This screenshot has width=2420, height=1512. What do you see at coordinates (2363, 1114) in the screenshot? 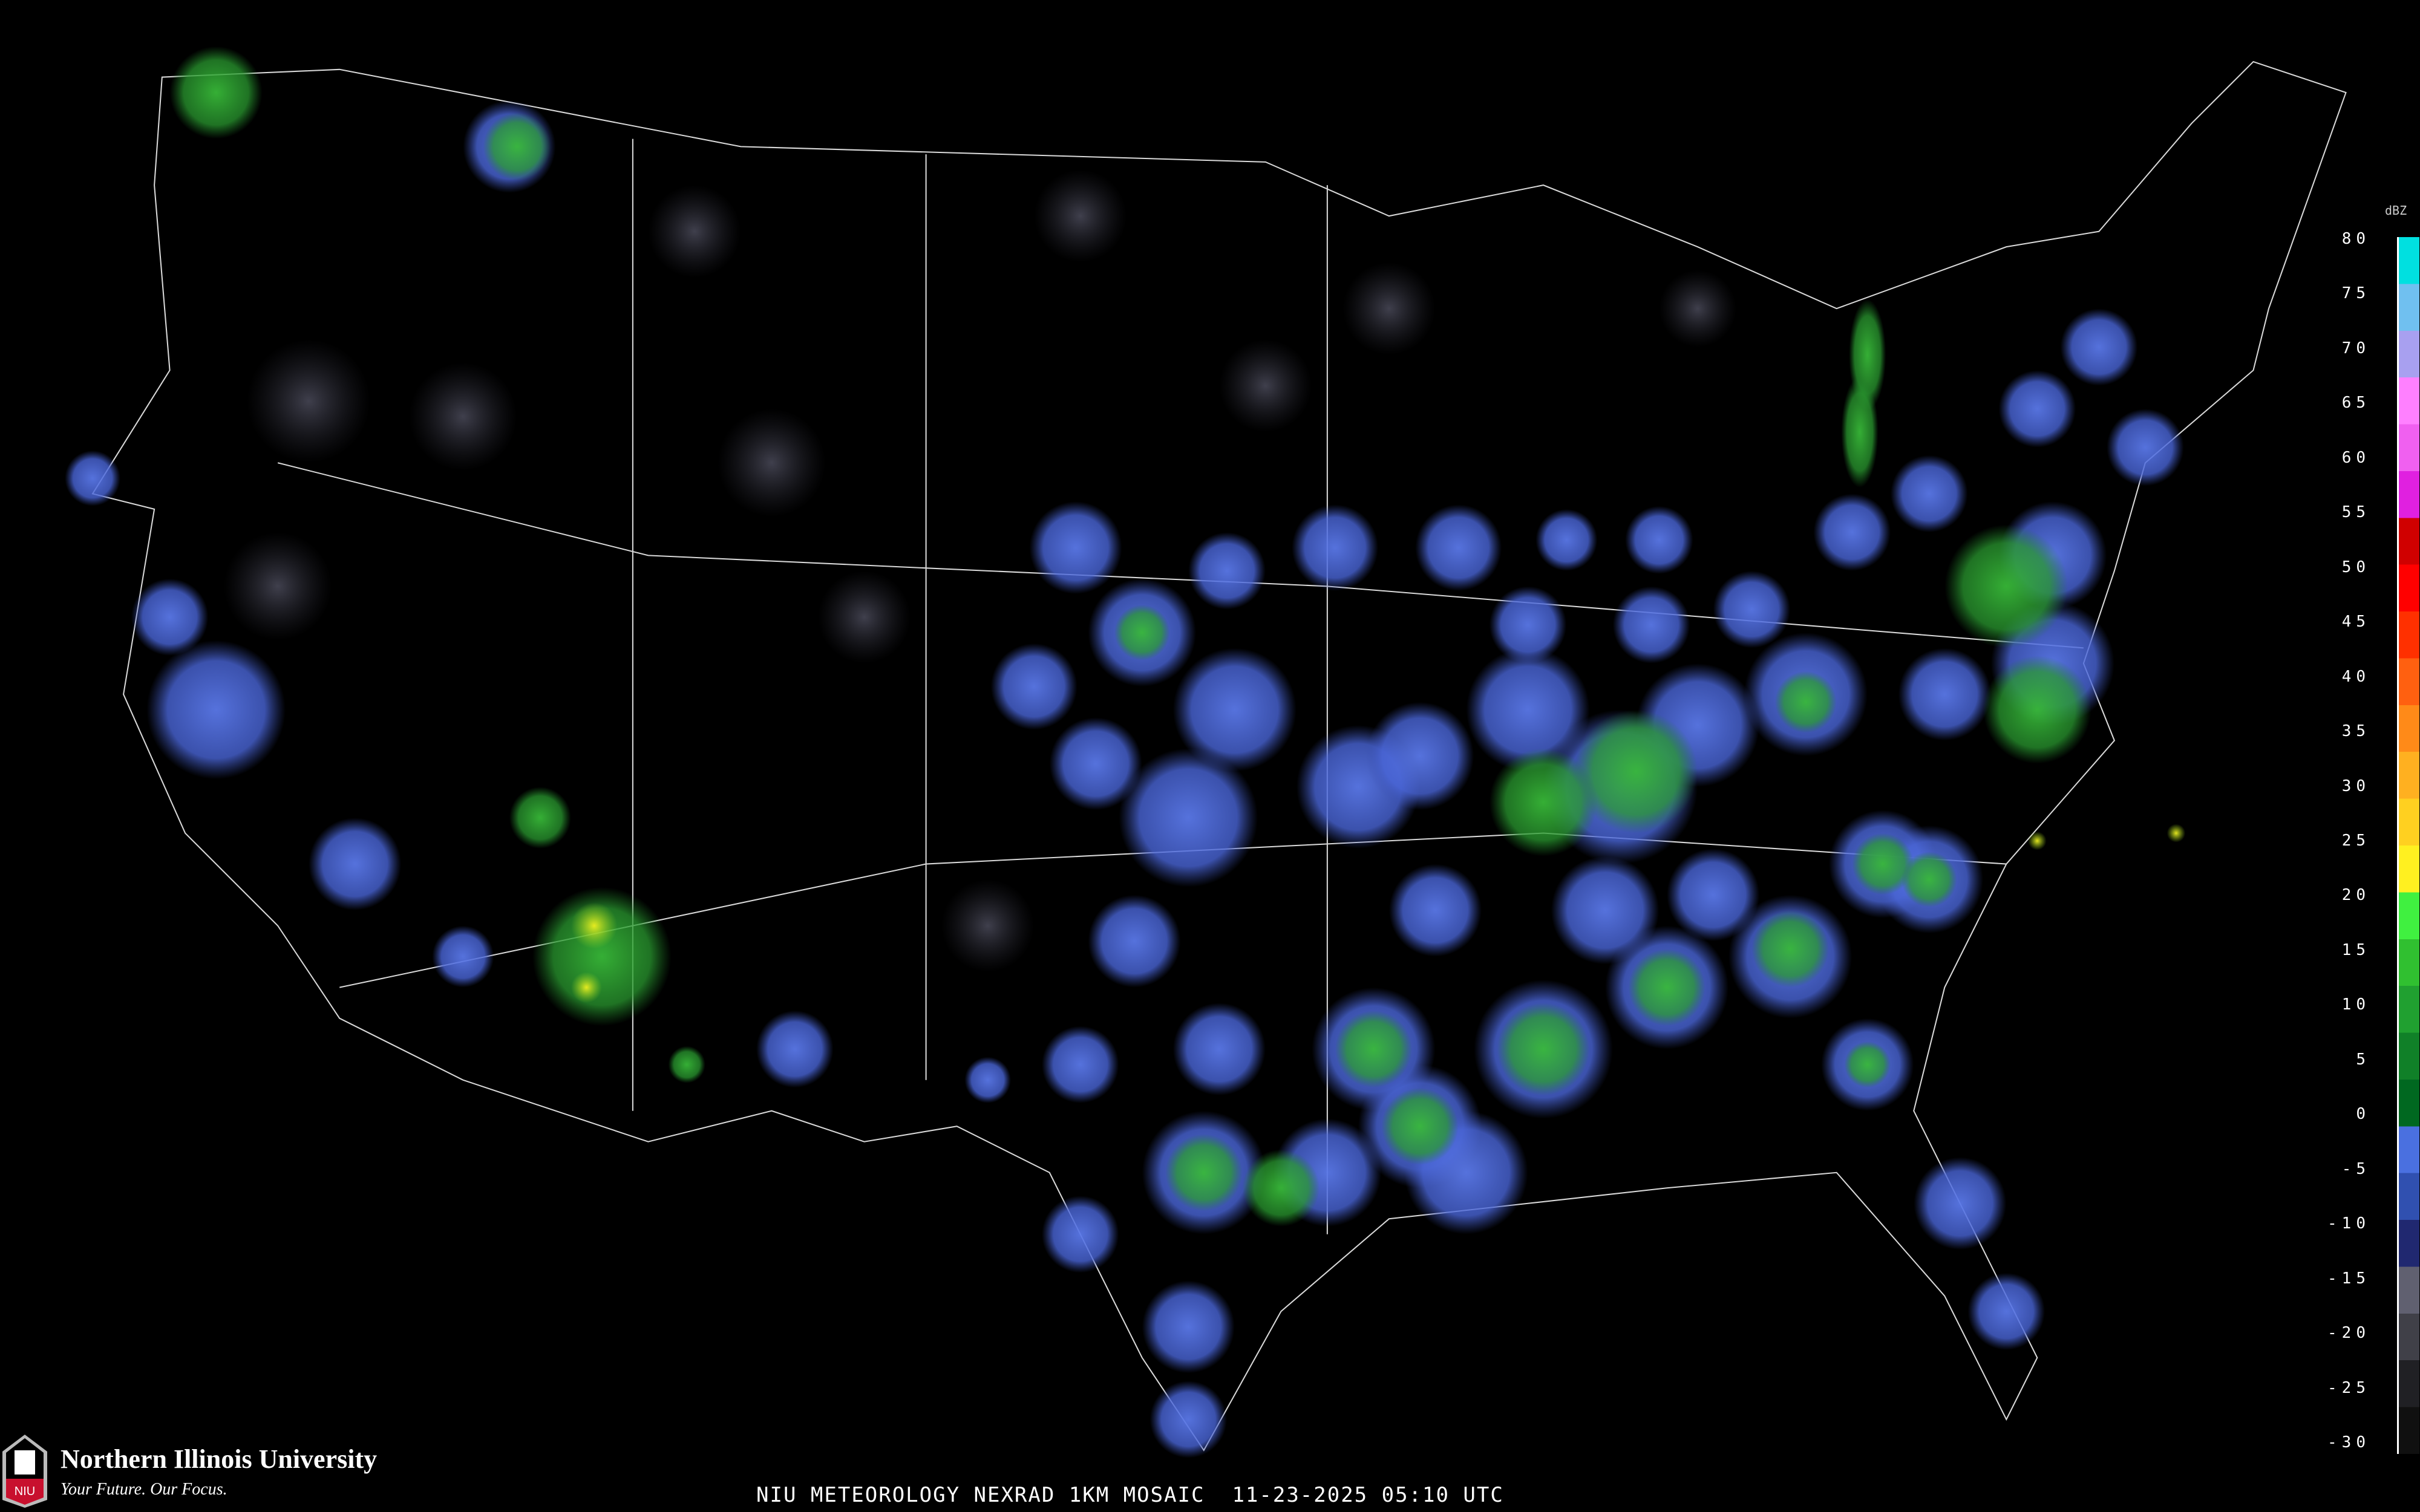
I see `legend-tick: 0` at bounding box center [2363, 1114].